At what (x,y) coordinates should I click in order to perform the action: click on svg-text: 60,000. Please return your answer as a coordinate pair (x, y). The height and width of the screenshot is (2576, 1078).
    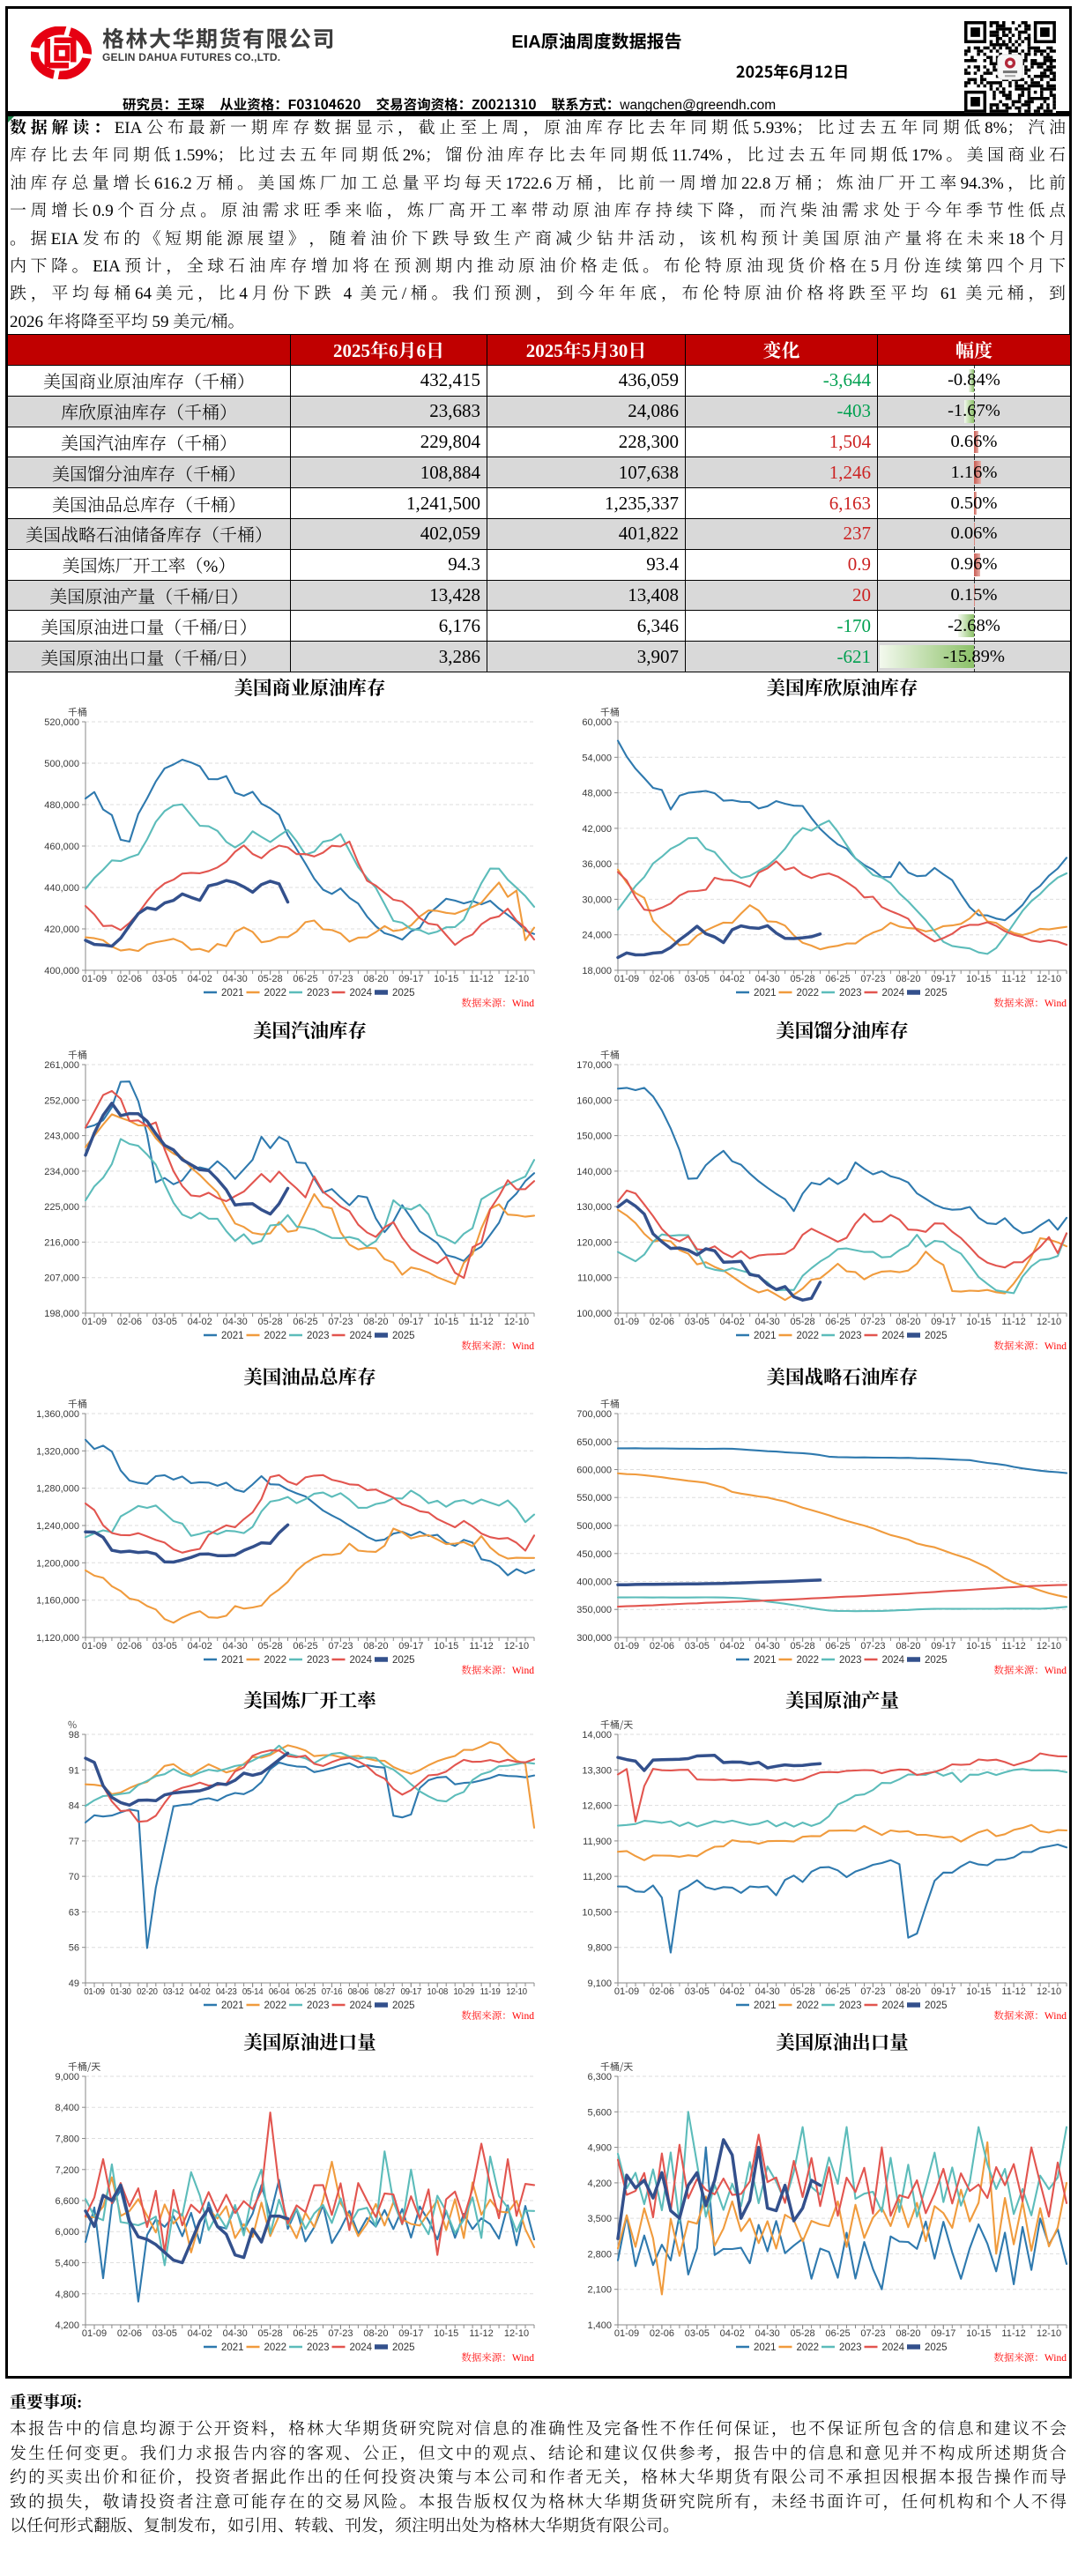
    Looking at the image, I should click on (597, 722).